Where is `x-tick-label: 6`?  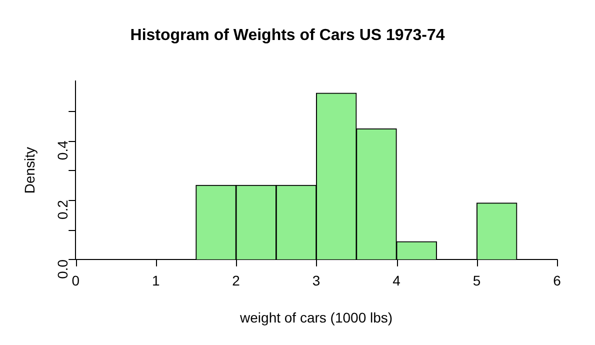
x-tick-label: 6 is located at coordinates (557, 280).